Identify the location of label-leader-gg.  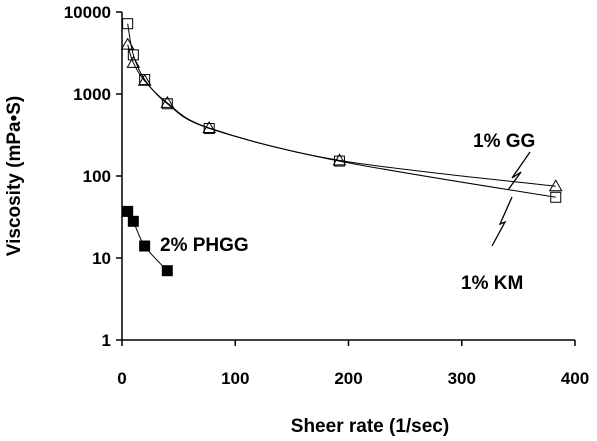
(519, 171).